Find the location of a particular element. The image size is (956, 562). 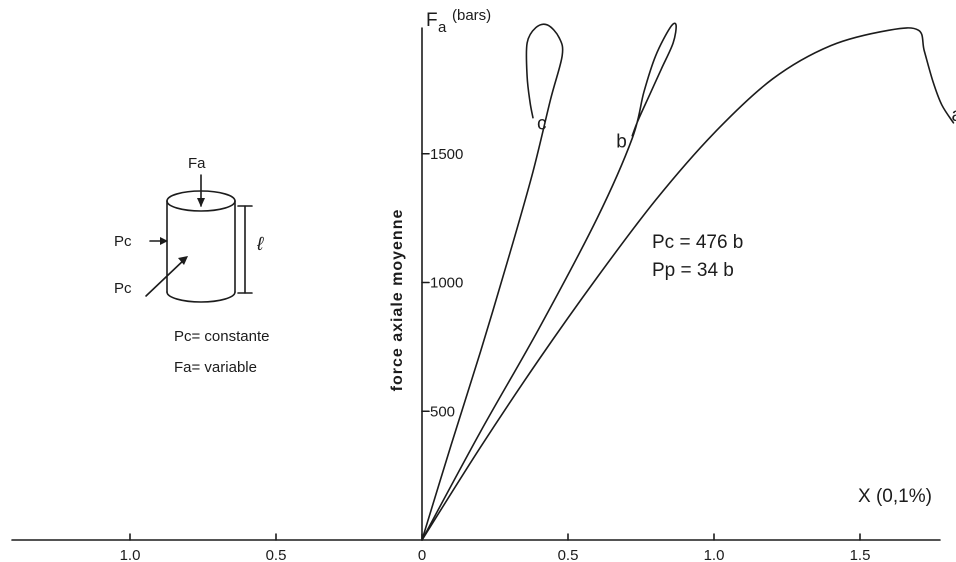

specimen-sketch: ℓ Fa Pc Pc Pc= constante Fa= variable is located at coordinates (191, 265).